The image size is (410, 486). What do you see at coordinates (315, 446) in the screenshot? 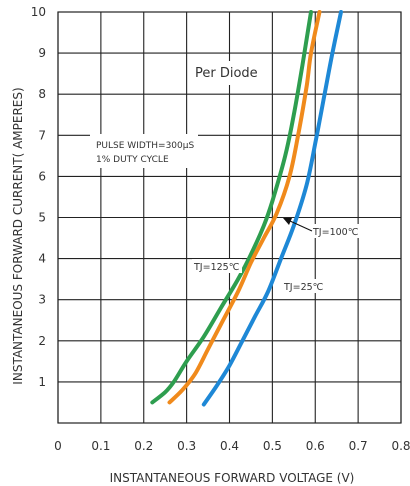
I see `x-tick-label: 0.6` at bounding box center [315, 446].